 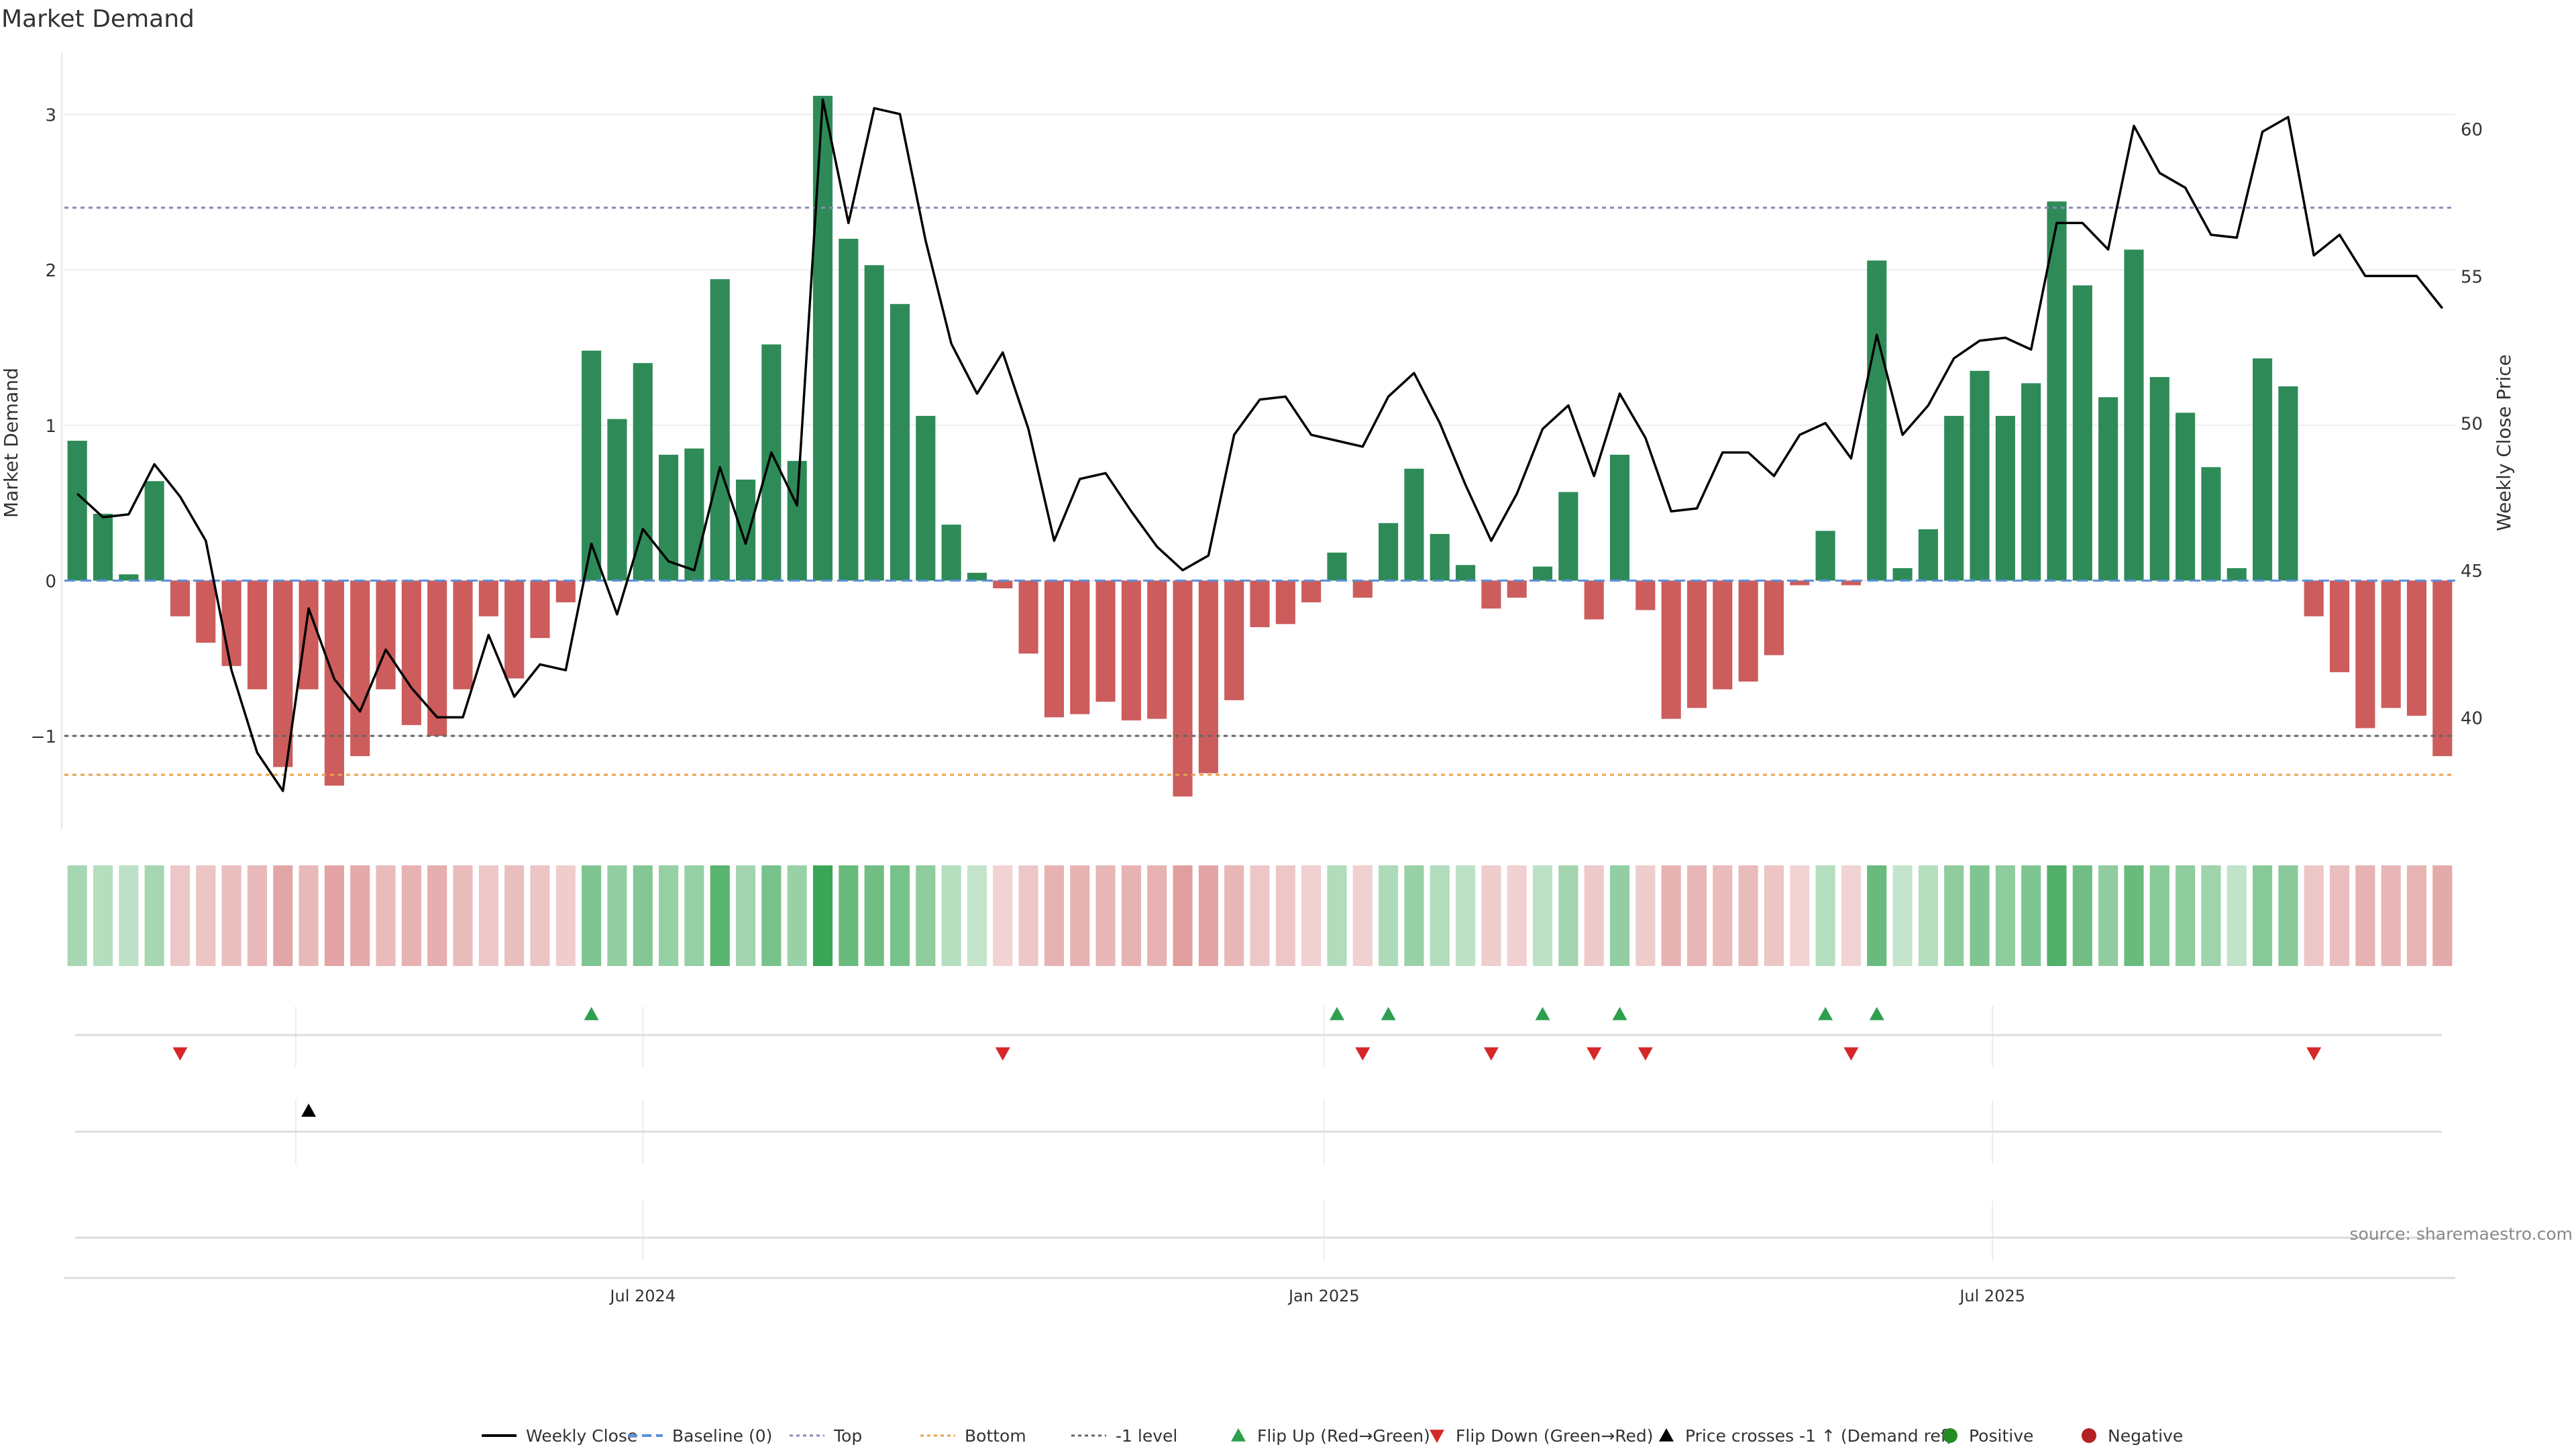 I want to click on y-tick-label-right: 40, so click(x=2472, y=718).